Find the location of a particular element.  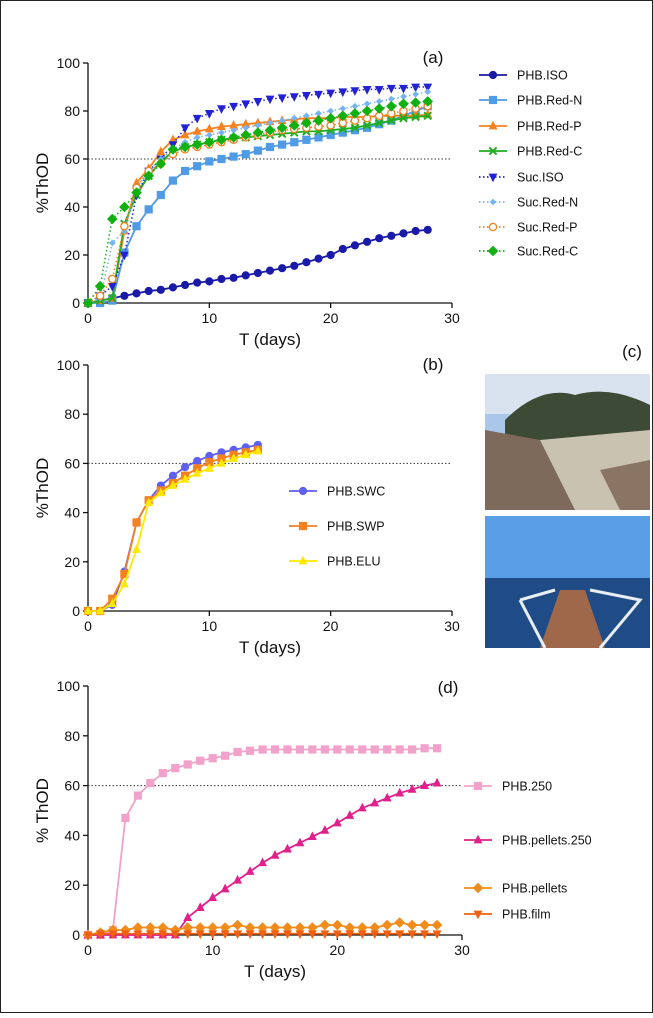

y-tick-label: 0 is located at coordinates (76, 611).